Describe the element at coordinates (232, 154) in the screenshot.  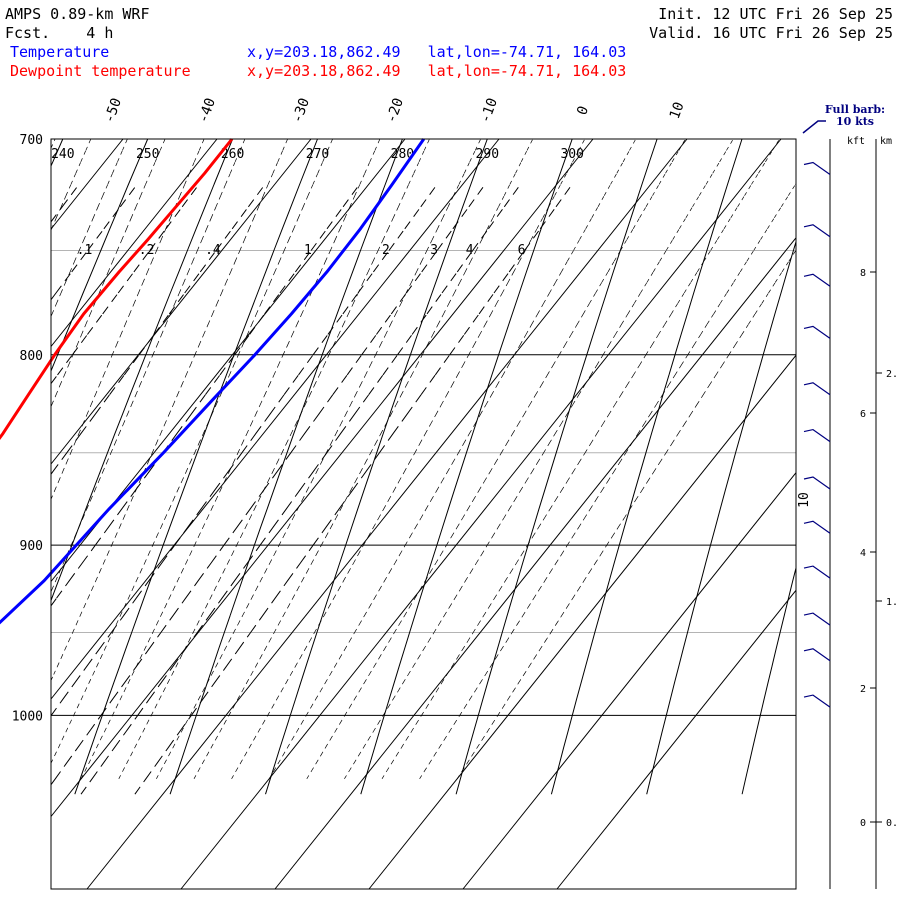
I see `dry-adiabat-label: 260` at that location.